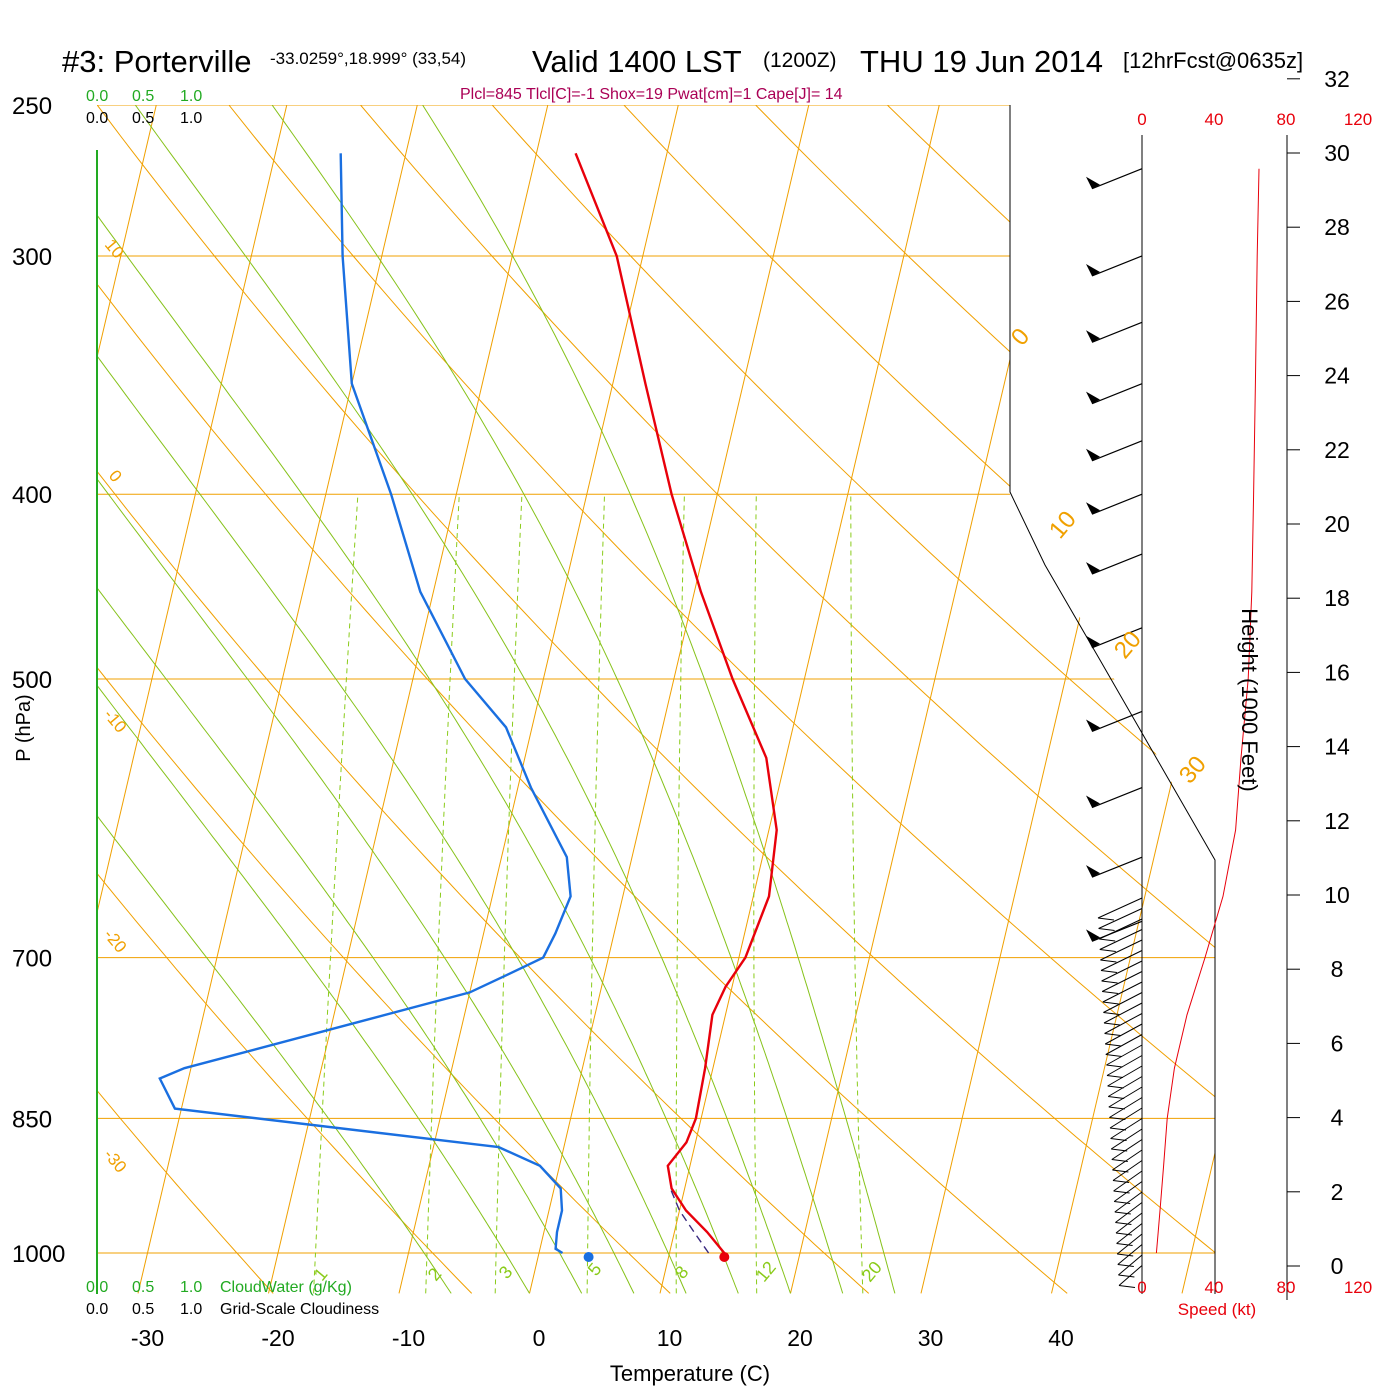  Describe the element at coordinates (1061, 1338) in the screenshot. I see `temperature-tick-label: 40` at that location.